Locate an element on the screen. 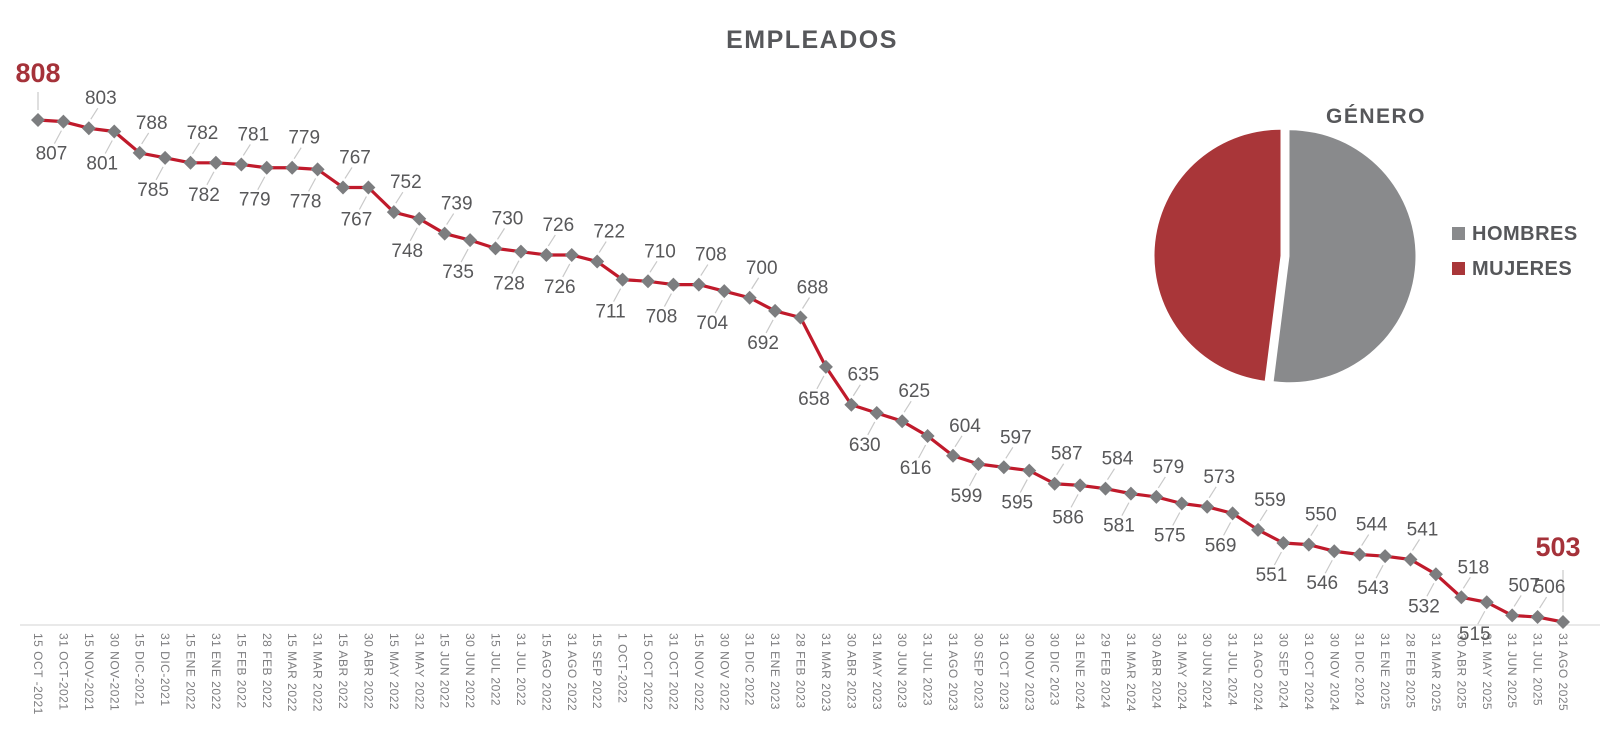 The width and height of the screenshot is (1600, 743). x-axis-label: 31 OCT 2022 is located at coordinates (673, 671).